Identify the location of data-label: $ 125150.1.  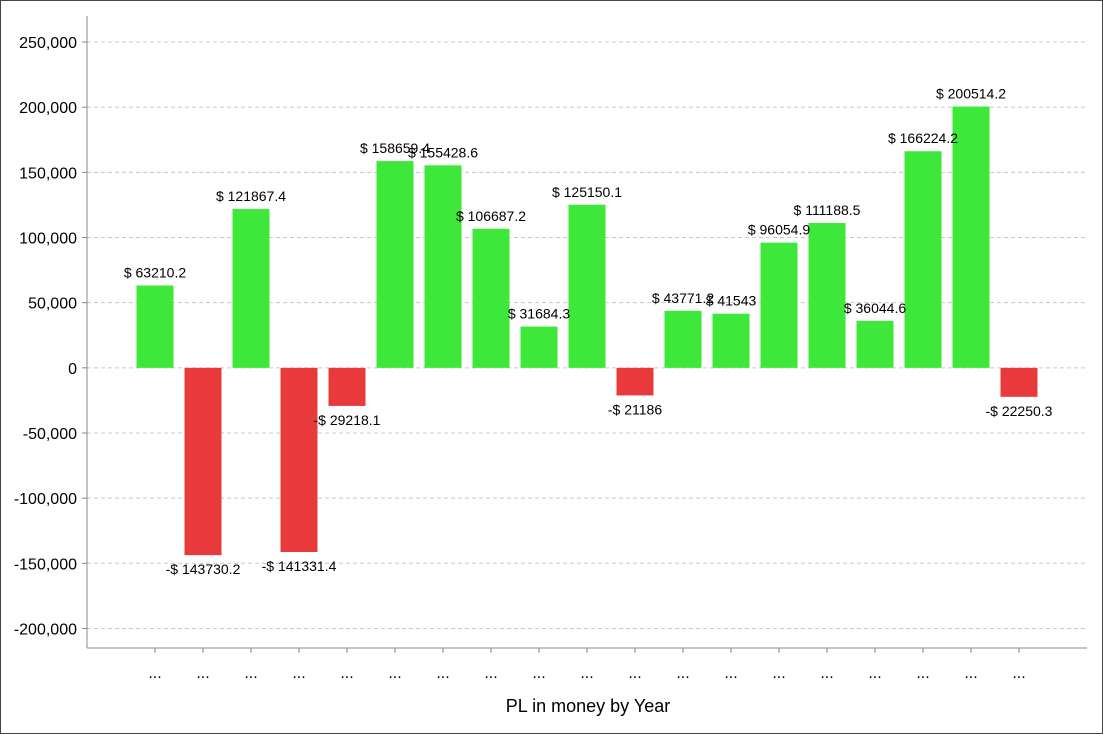
(587, 192).